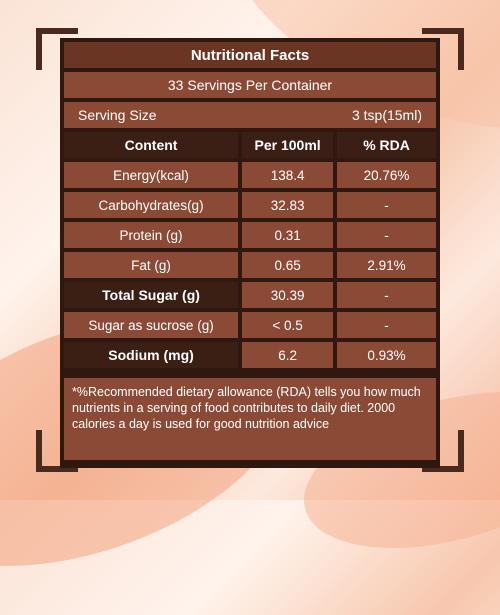 The width and height of the screenshot is (500, 615). What do you see at coordinates (151, 205) in the screenshot?
I see `row-content: Carbohydrates(g)` at bounding box center [151, 205].